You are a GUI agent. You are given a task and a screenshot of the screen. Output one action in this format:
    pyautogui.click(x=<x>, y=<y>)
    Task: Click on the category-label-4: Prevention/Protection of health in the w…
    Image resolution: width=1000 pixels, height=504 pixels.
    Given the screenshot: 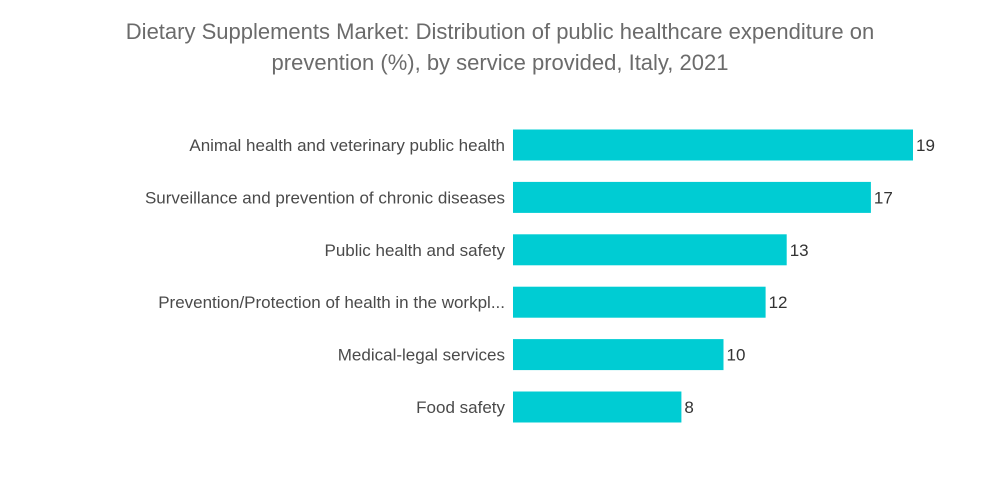 What is the action you would take?
    pyautogui.click(x=331, y=302)
    